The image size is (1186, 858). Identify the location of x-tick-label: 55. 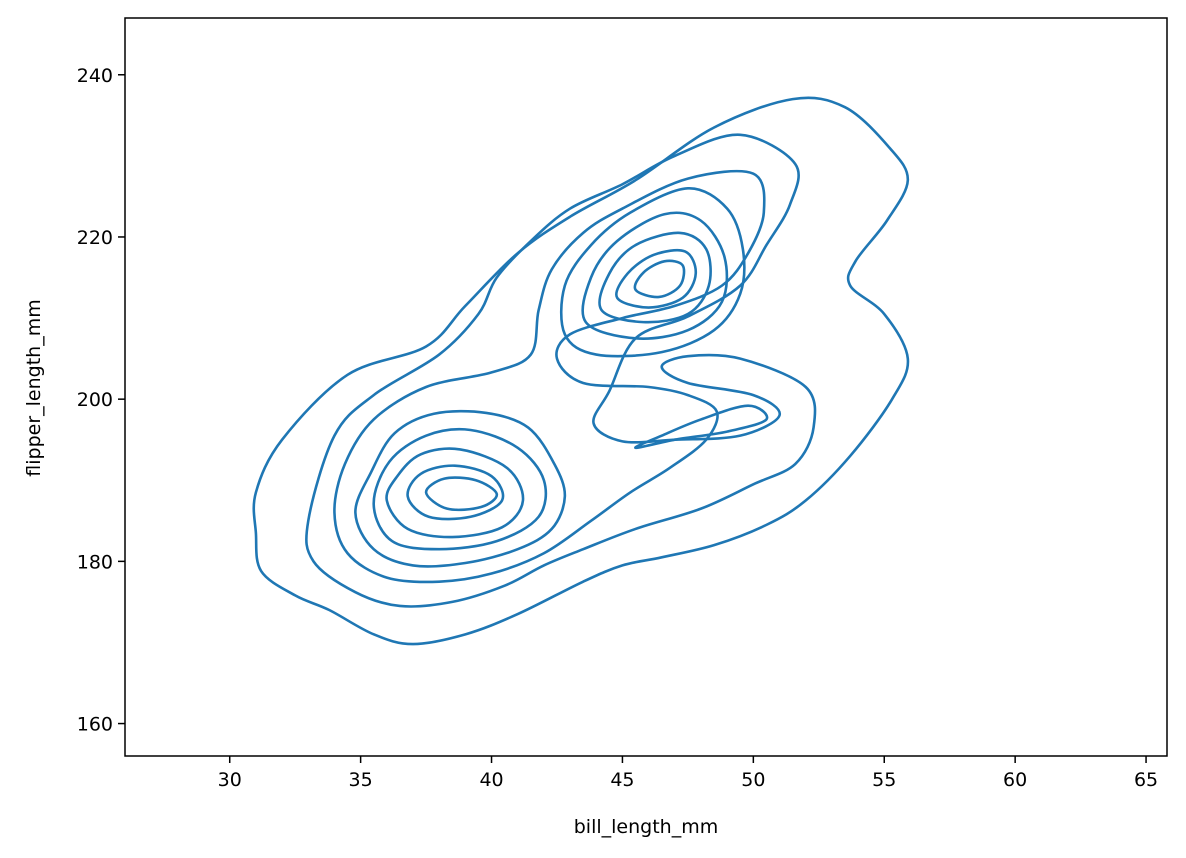
(884, 780).